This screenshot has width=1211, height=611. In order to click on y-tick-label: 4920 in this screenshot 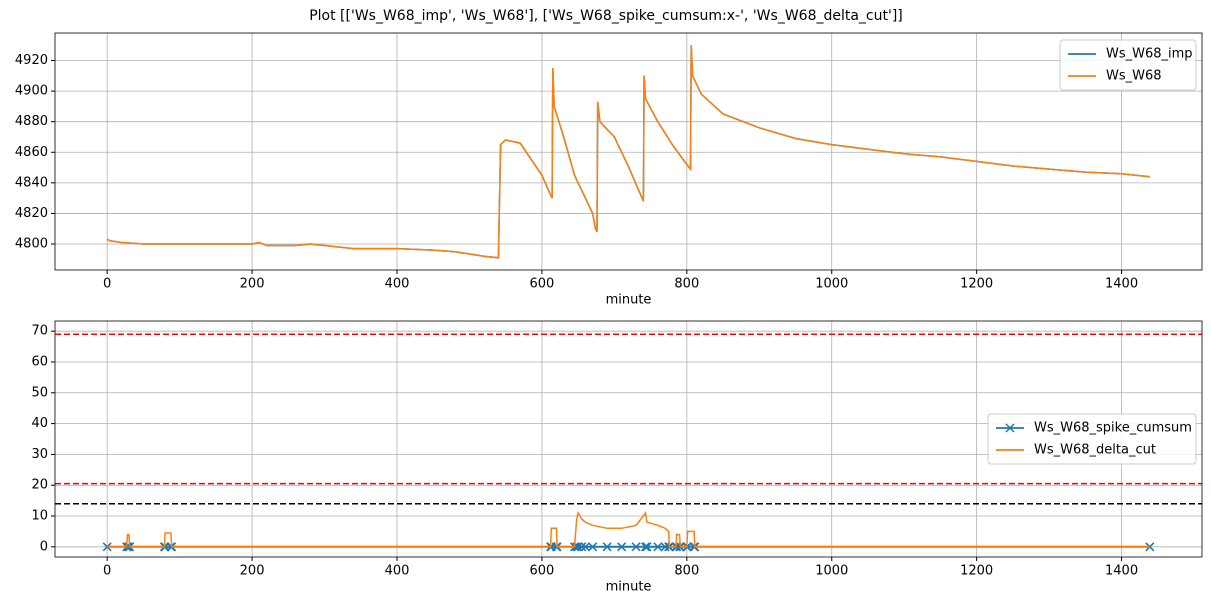, I will do `click(31, 60)`.